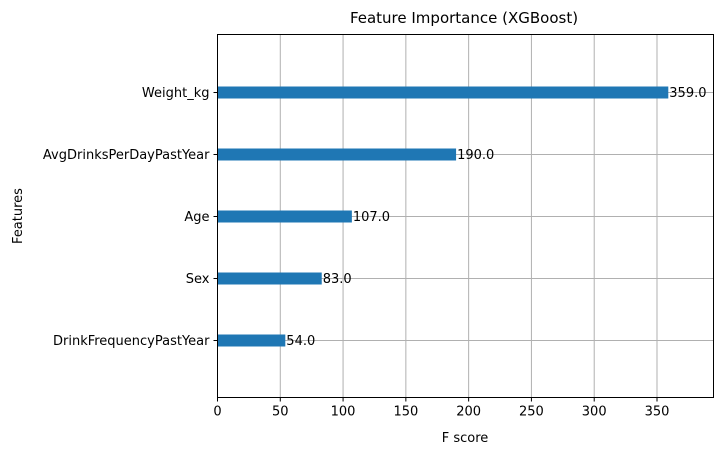 Image resolution: width=723 pixels, height=455 pixels. Describe the element at coordinates (687, 93) in the screenshot. I see `bar-value-label: 359.0` at that location.